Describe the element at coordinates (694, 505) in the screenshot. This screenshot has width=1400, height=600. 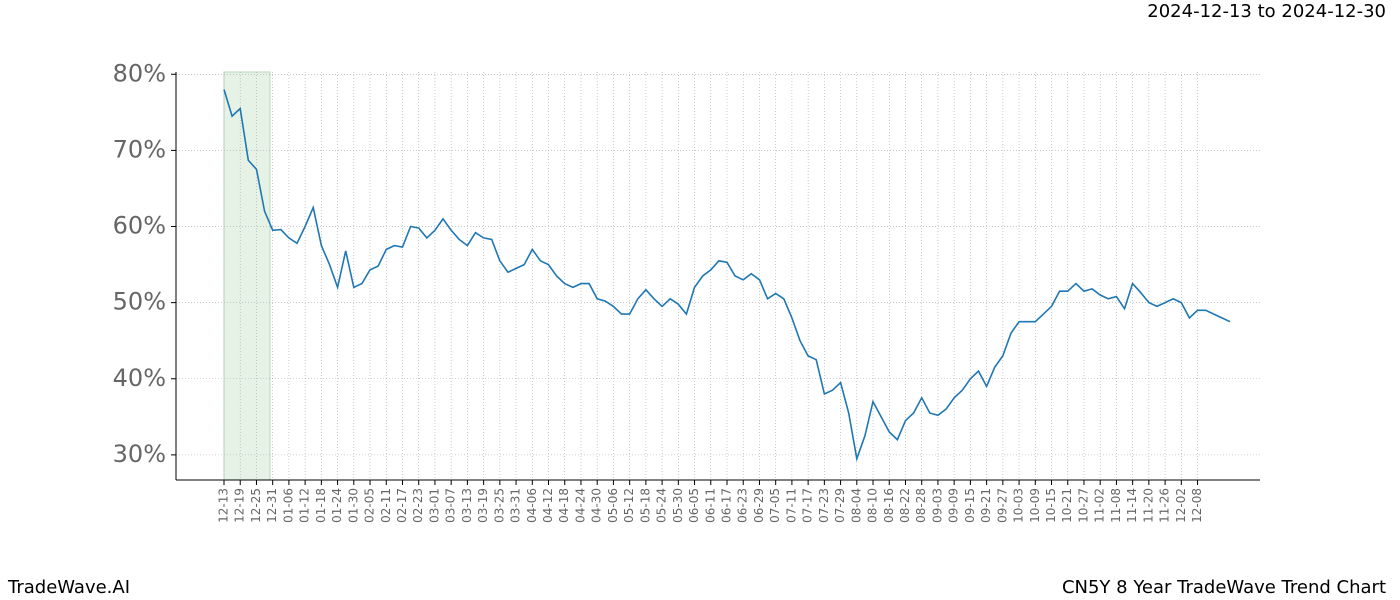
I see `x-tick-label: 06-05` at that location.